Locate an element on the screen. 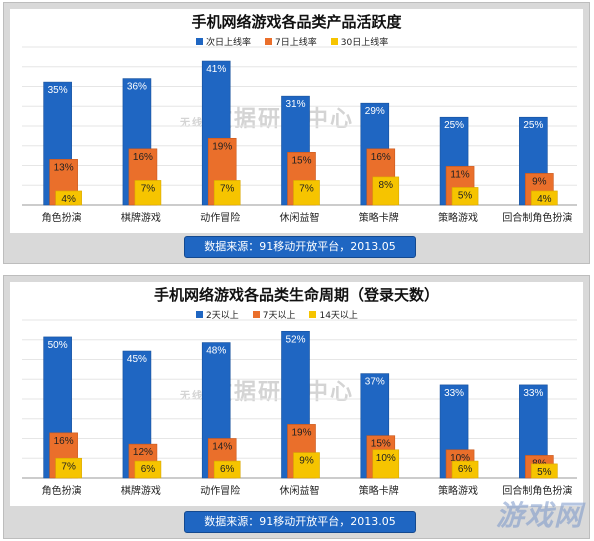 This screenshot has width=594, height=541. data-label: 14% is located at coordinates (222, 447).